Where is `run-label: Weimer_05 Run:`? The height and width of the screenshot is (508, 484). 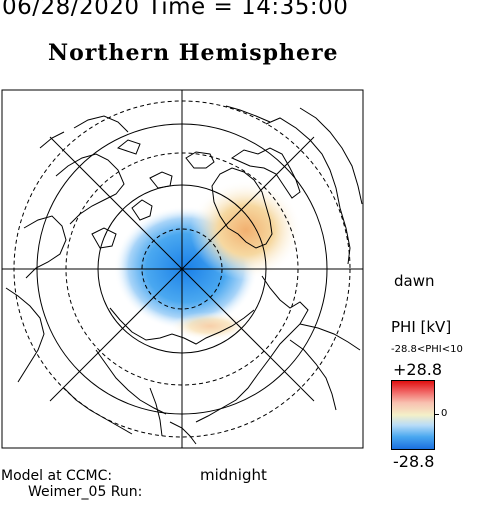 run-label: Weimer_05 Run: is located at coordinates (85, 492).